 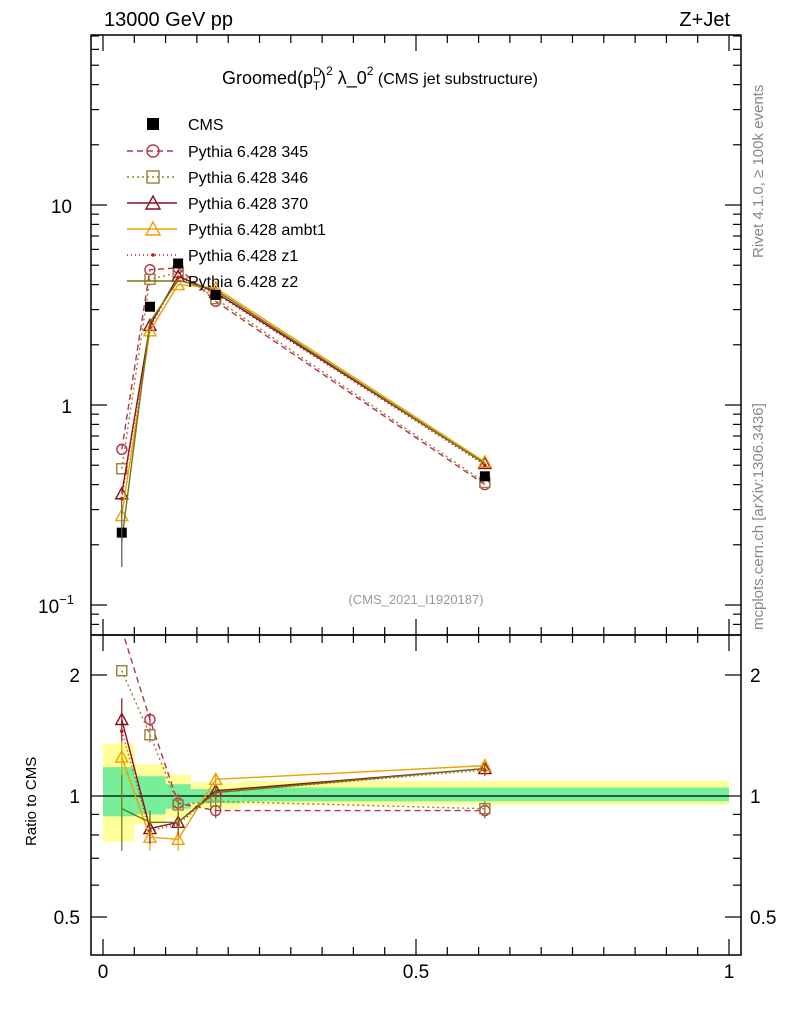 I want to click on y-tick-label-0.1: 10−1, so click(x=56, y=605).